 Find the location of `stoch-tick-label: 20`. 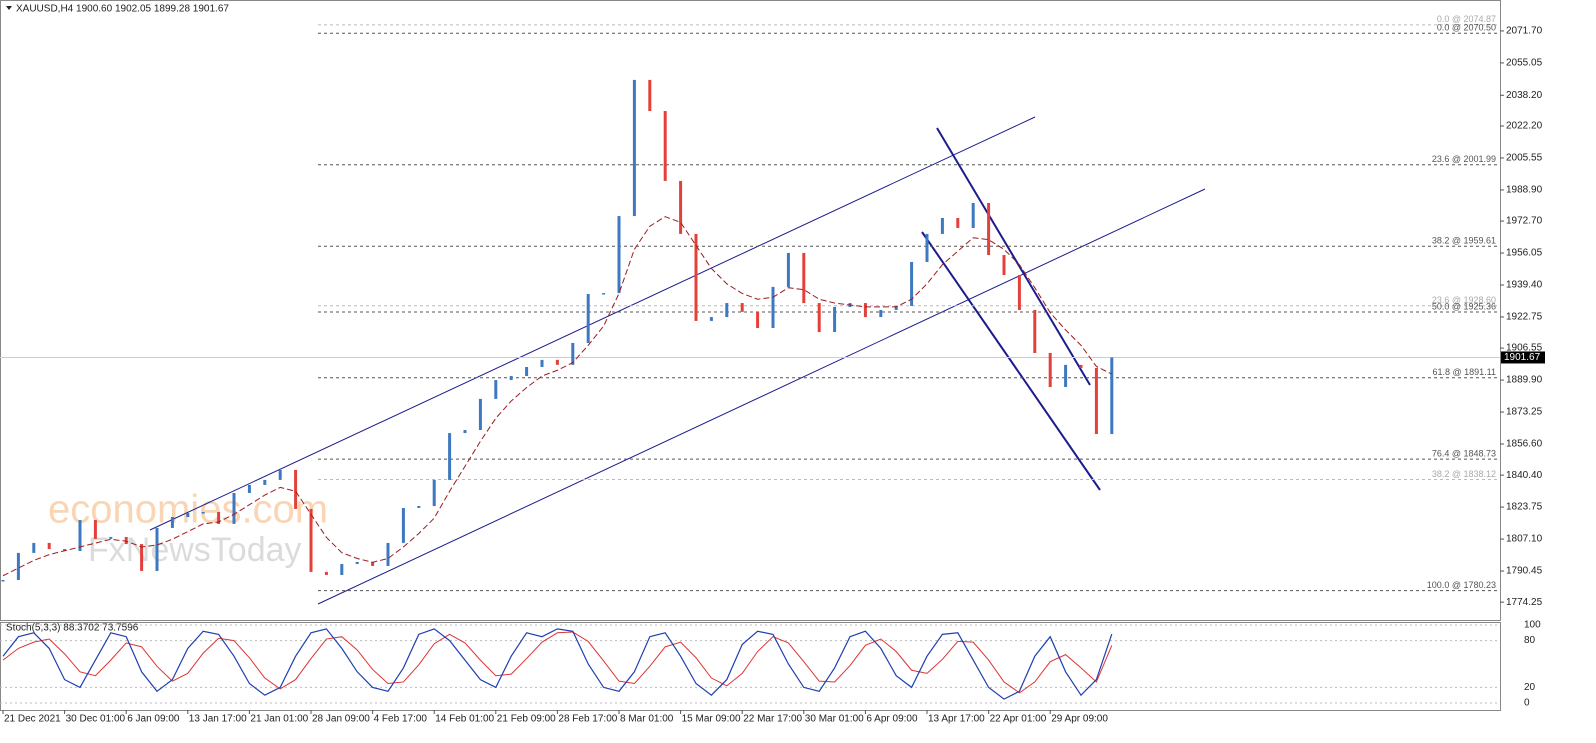

stoch-tick-label: 20 is located at coordinates (1530, 687).